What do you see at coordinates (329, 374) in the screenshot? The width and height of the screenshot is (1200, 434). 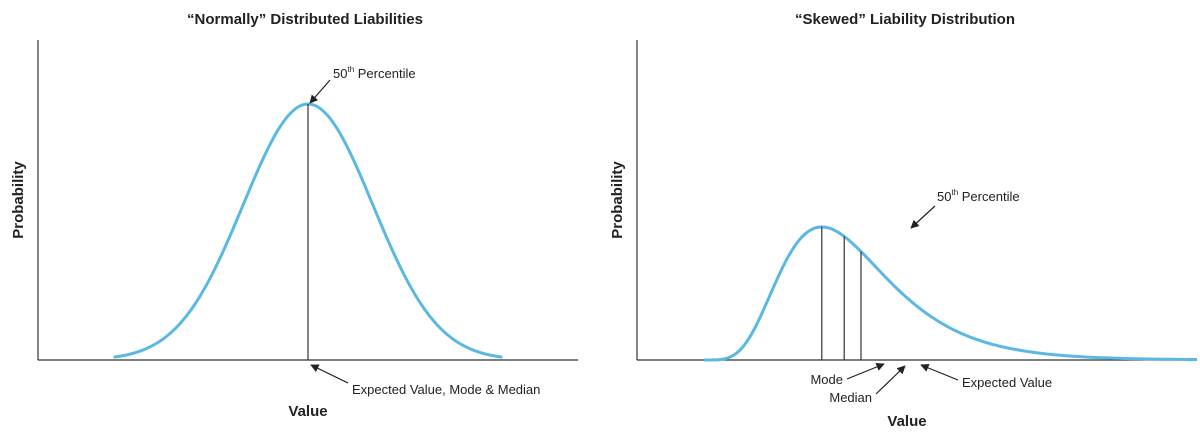 I see `center-arrow` at bounding box center [329, 374].